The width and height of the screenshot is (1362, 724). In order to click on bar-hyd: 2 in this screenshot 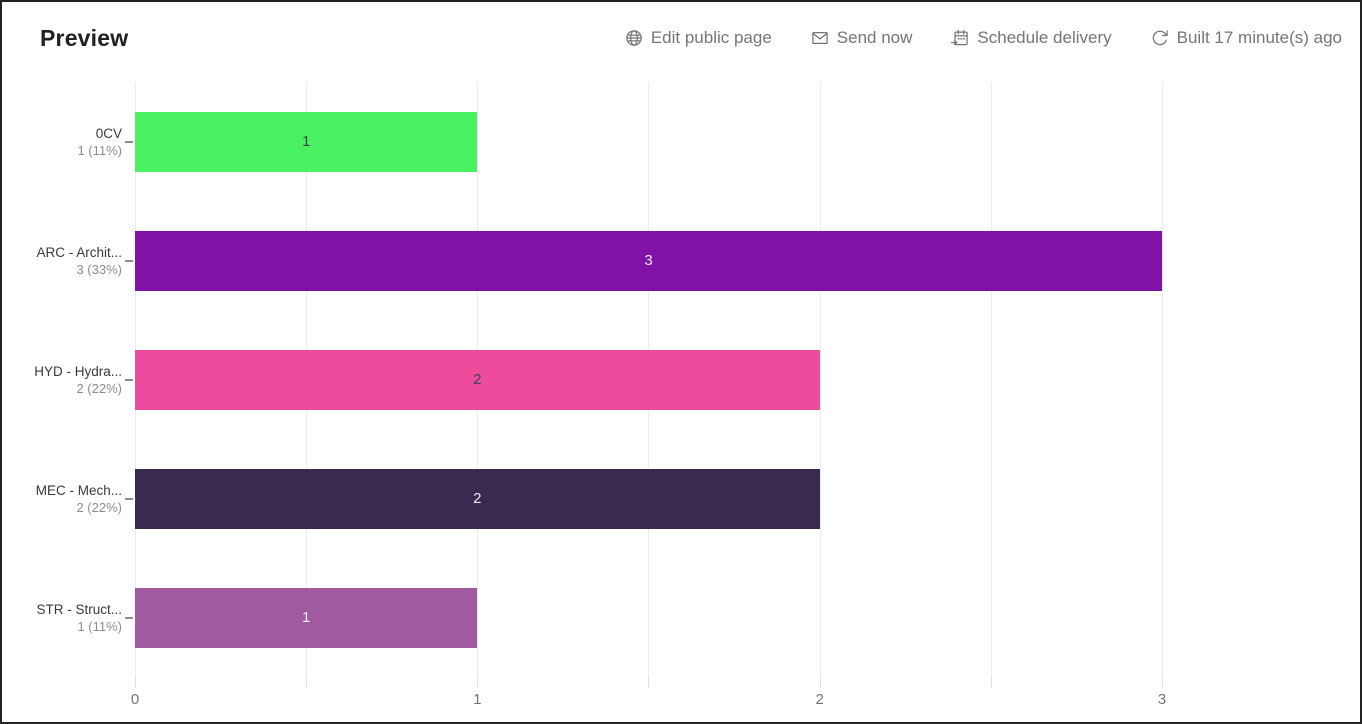, I will do `click(477, 379)`.